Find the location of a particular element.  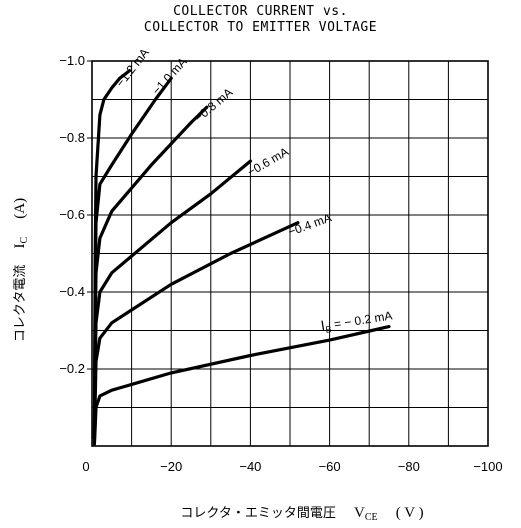

x-axis-label: コレクタ・エミッタ間電圧 VCE ( V ) is located at coordinates (301, 514).